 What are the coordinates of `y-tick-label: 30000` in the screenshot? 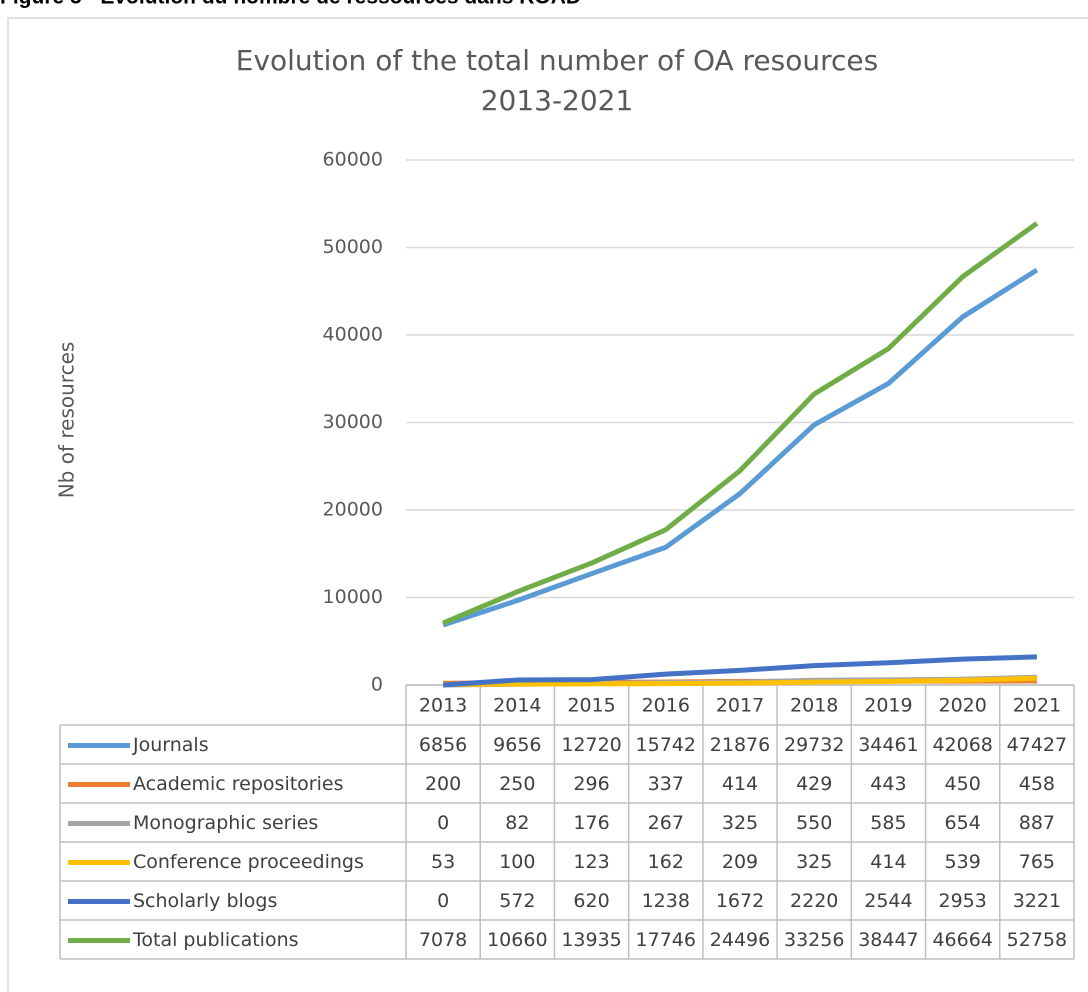 It's located at (353, 422).